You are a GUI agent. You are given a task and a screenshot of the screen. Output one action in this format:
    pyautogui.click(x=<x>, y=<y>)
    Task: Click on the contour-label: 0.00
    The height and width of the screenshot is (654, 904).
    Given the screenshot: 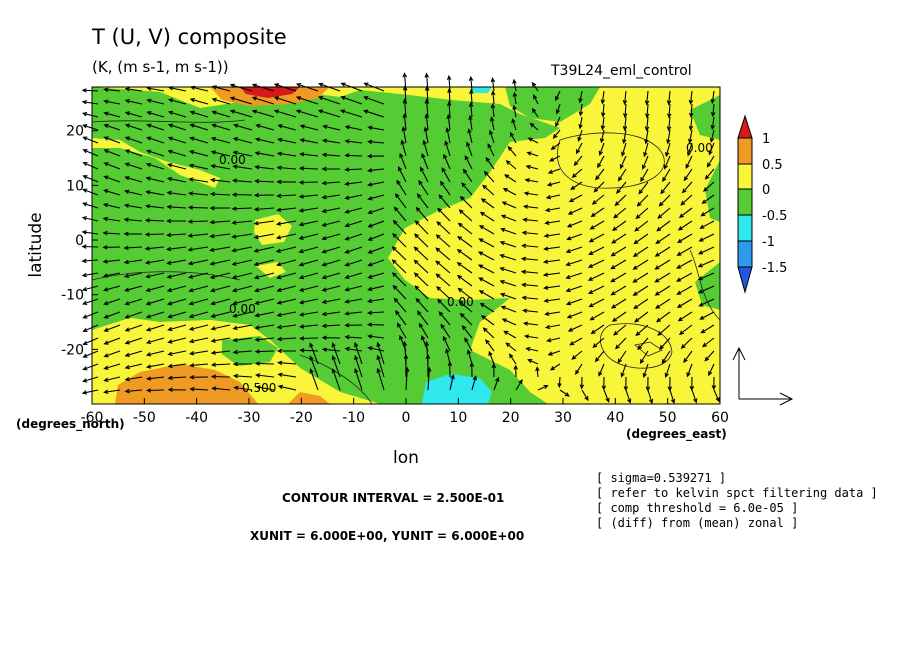 What is the action you would take?
    pyautogui.click(x=232, y=160)
    